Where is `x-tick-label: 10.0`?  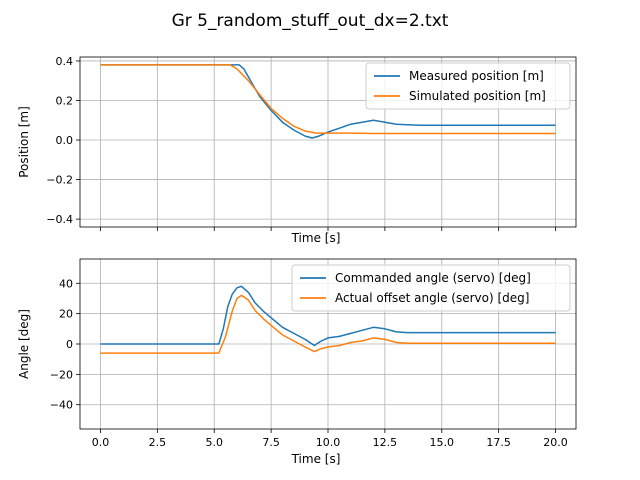 x-tick-label: 10.0 is located at coordinates (328, 442).